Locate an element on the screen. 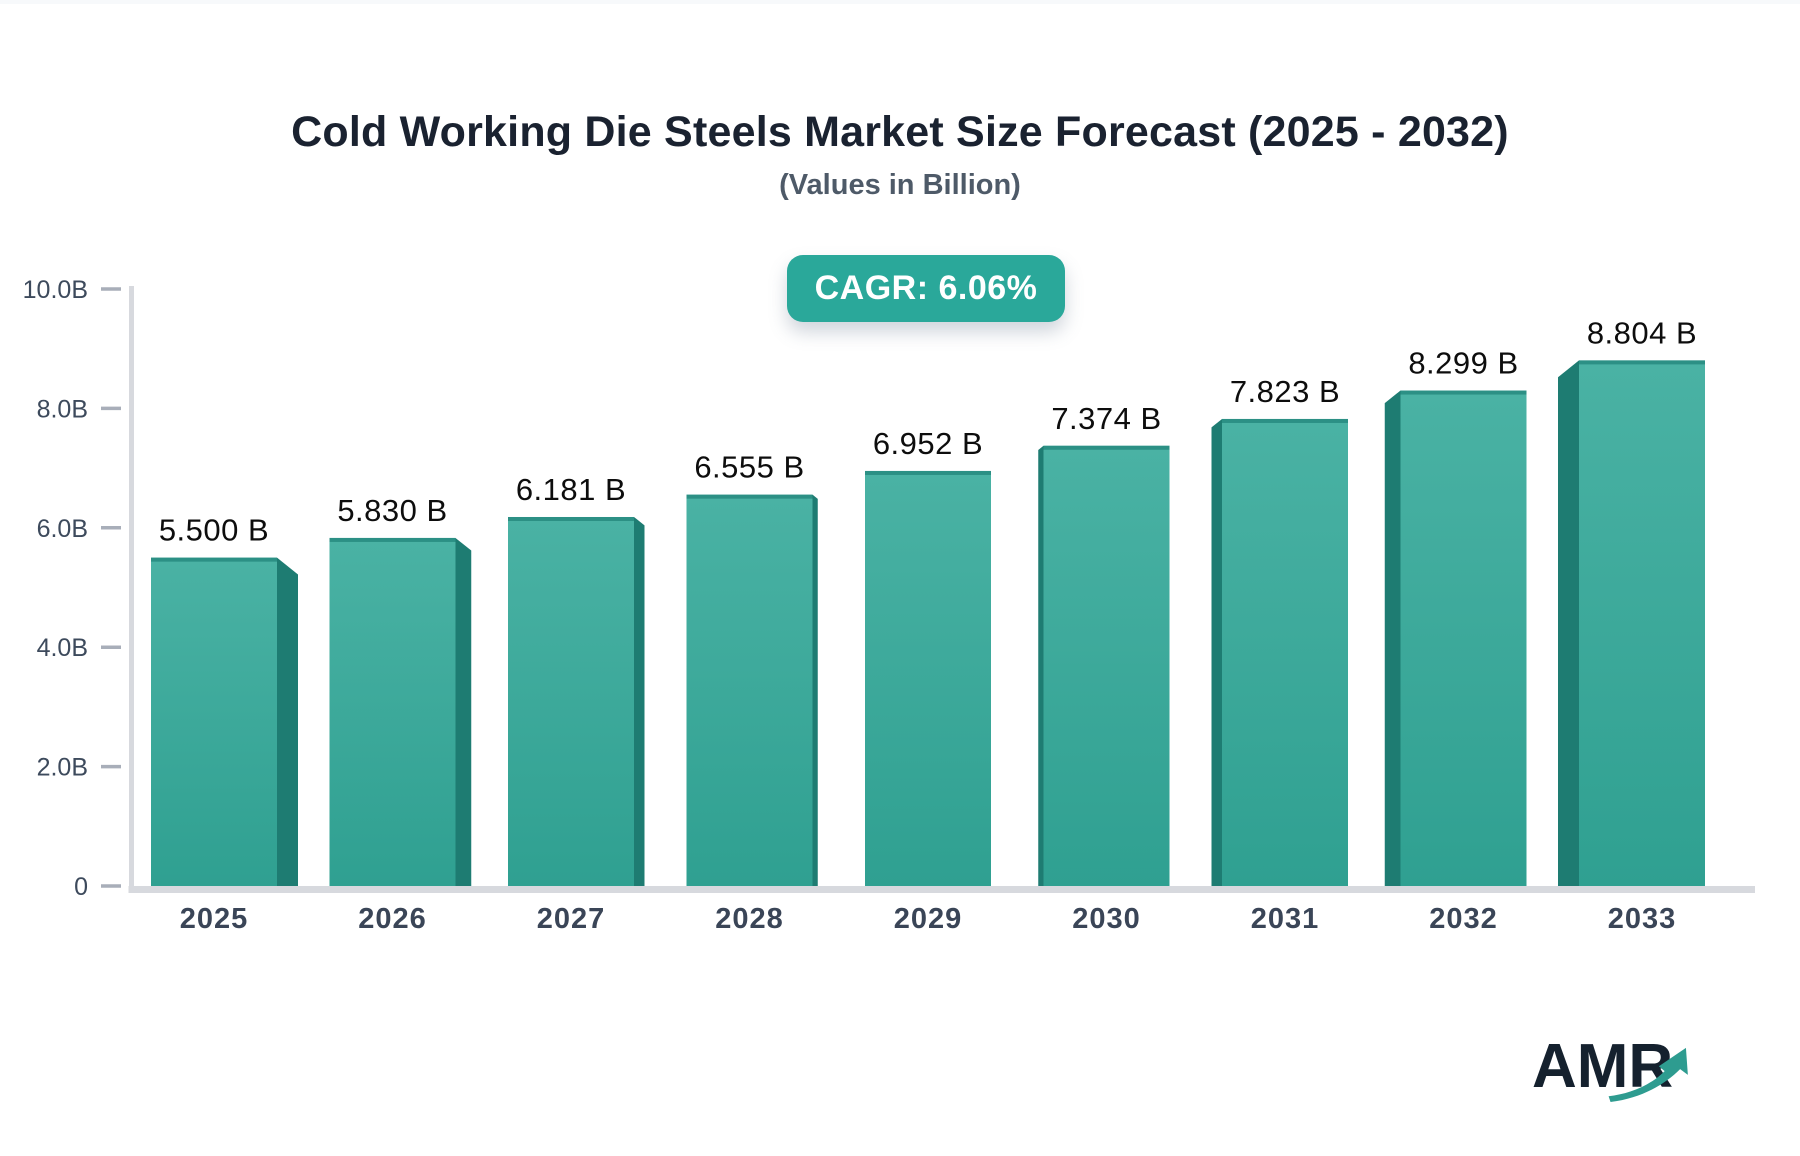 The image size is (1800, 1156). bar-group-2028: 6.555 B 2028 is located at coordinates (752, 692).